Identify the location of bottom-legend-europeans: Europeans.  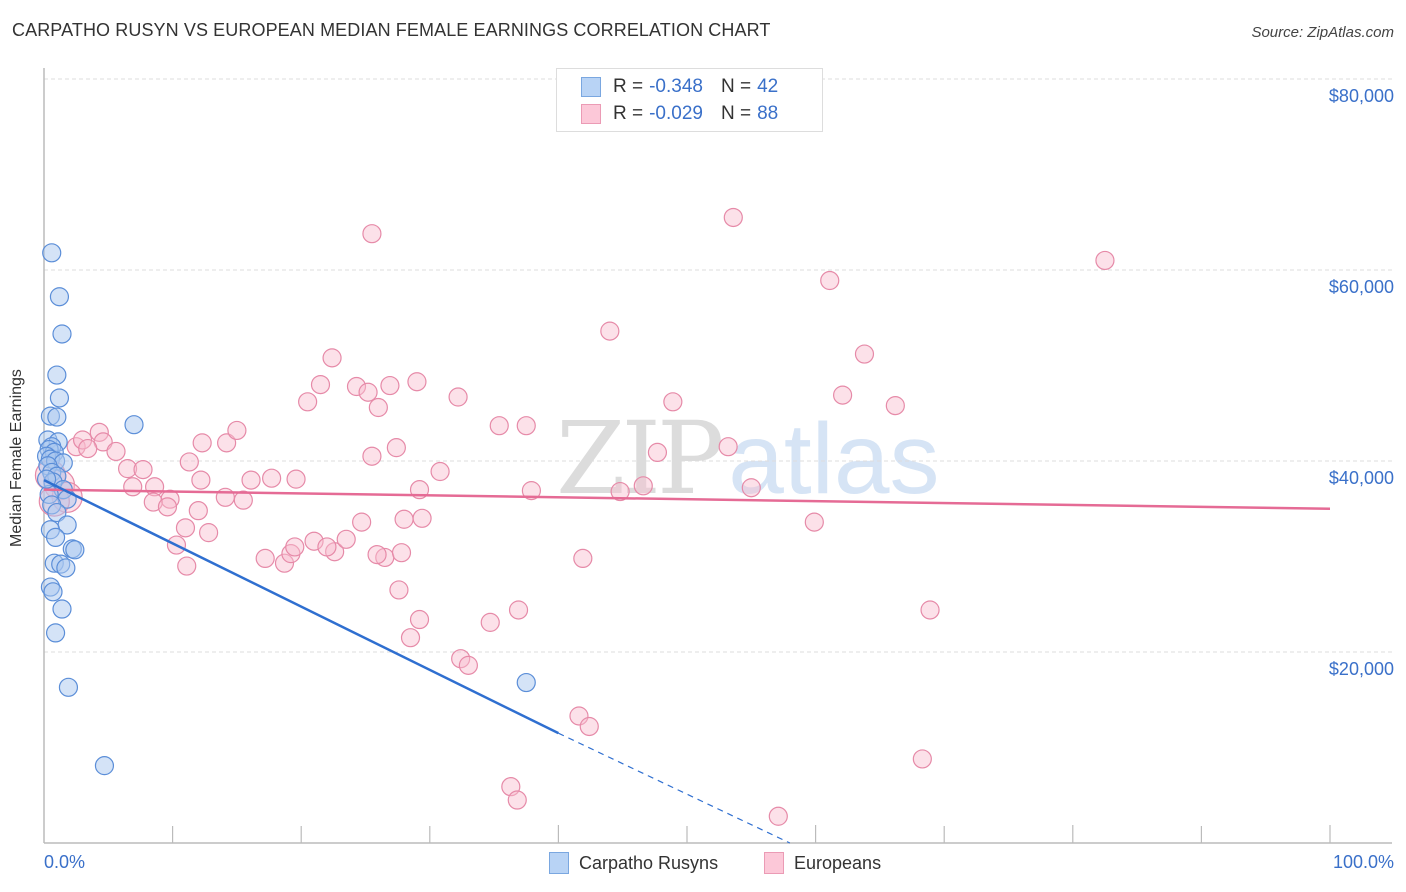
(822, 863).